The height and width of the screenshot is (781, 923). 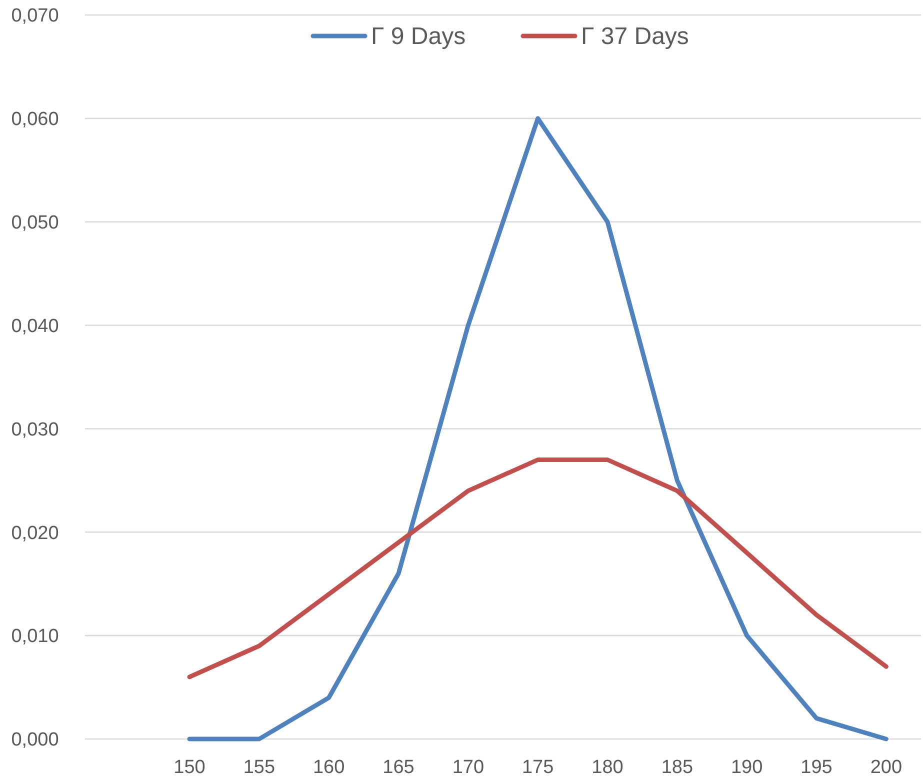 What do you see at coordinates (677, 767) in the screenshot?
I see `x-tick-label: 185` at bounding box center [677, 767].